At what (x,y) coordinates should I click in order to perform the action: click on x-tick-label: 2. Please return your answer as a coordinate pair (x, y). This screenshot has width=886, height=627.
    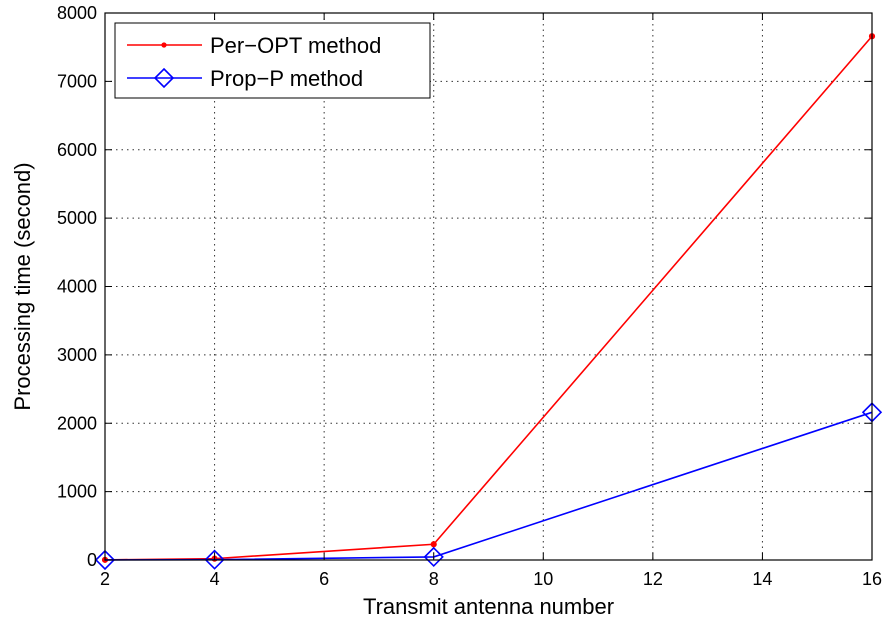
    Looking at the image, I should click on (105, 579).